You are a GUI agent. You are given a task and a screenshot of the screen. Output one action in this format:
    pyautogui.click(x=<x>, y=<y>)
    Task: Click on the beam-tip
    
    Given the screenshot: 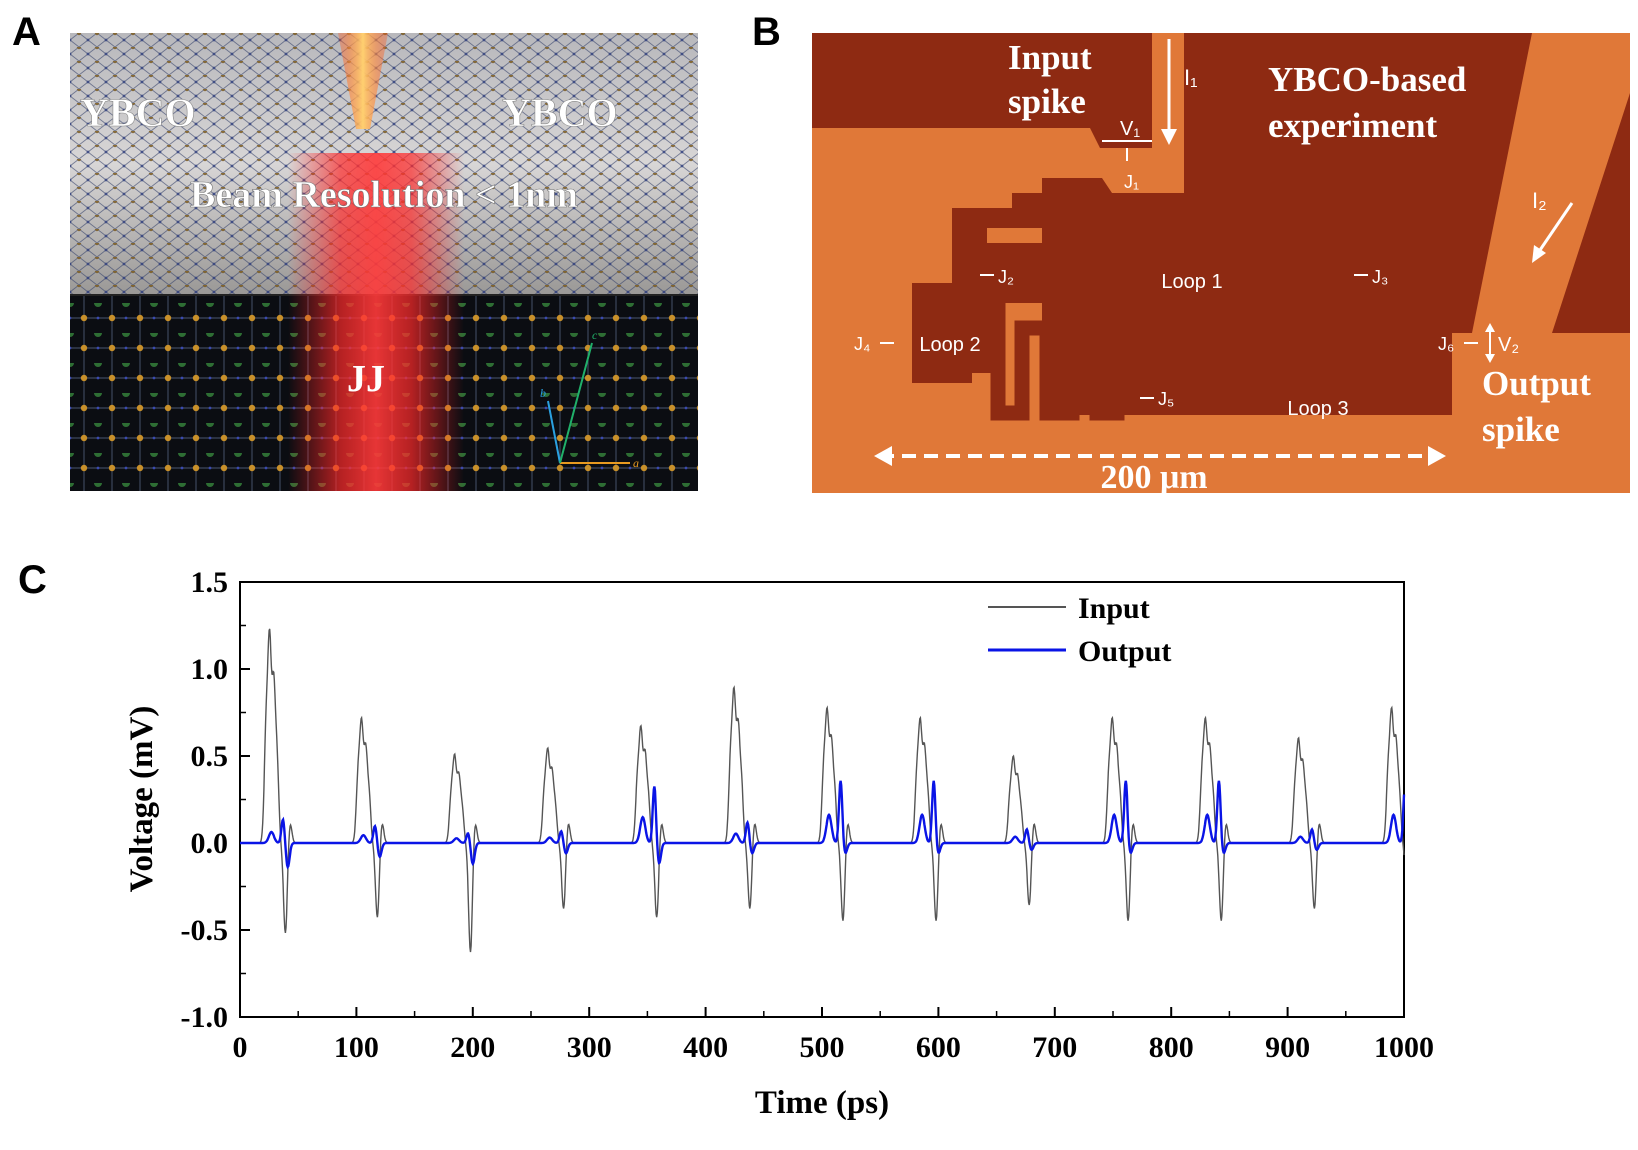 What is the action you would take?
    pyautogui.click(x=363, y=81)
    